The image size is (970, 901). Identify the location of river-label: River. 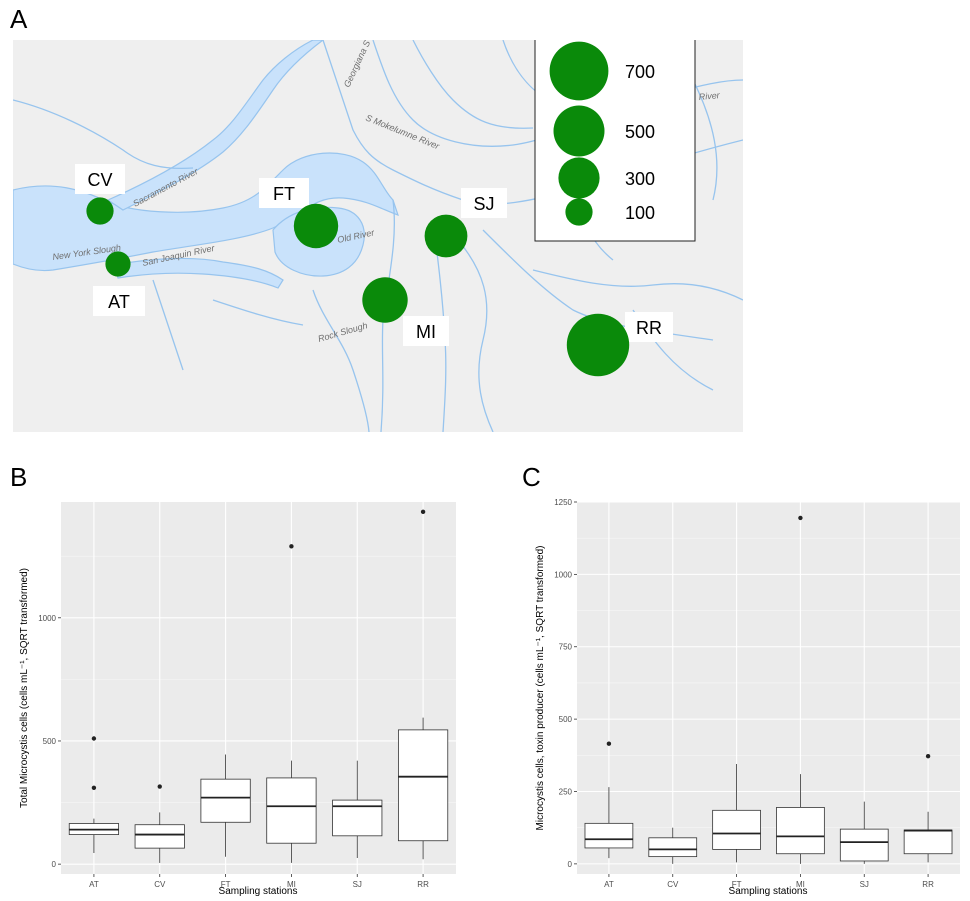
(709, 96).